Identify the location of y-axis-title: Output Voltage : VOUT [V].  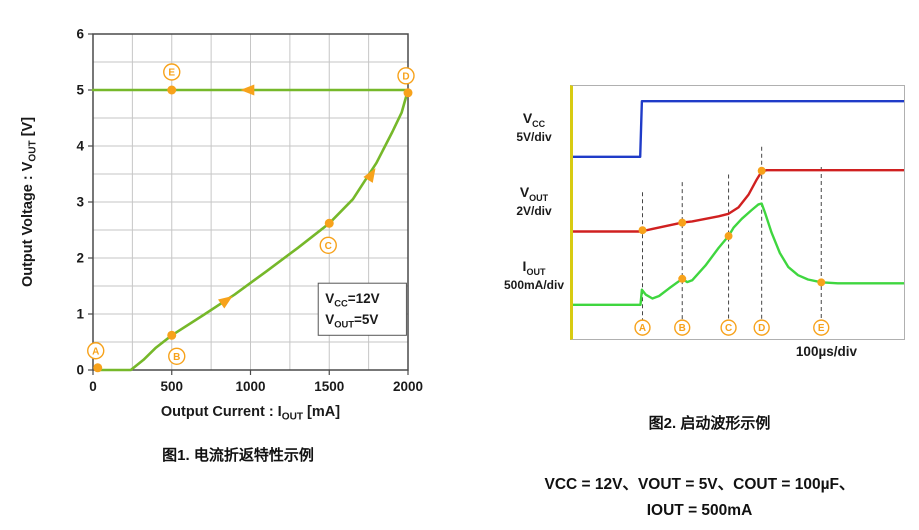
(29, 202).